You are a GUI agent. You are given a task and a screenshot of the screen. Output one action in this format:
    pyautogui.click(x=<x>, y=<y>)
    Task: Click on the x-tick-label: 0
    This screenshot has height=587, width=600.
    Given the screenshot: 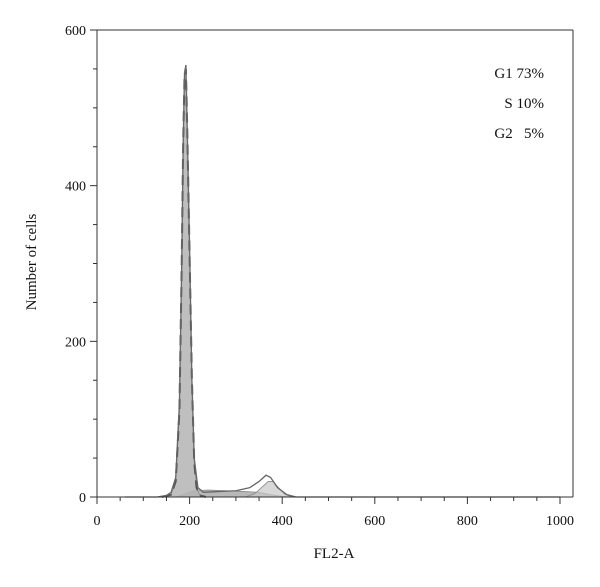 What is the action you would take?
    pyautogui.click(x=97, y=521)
    